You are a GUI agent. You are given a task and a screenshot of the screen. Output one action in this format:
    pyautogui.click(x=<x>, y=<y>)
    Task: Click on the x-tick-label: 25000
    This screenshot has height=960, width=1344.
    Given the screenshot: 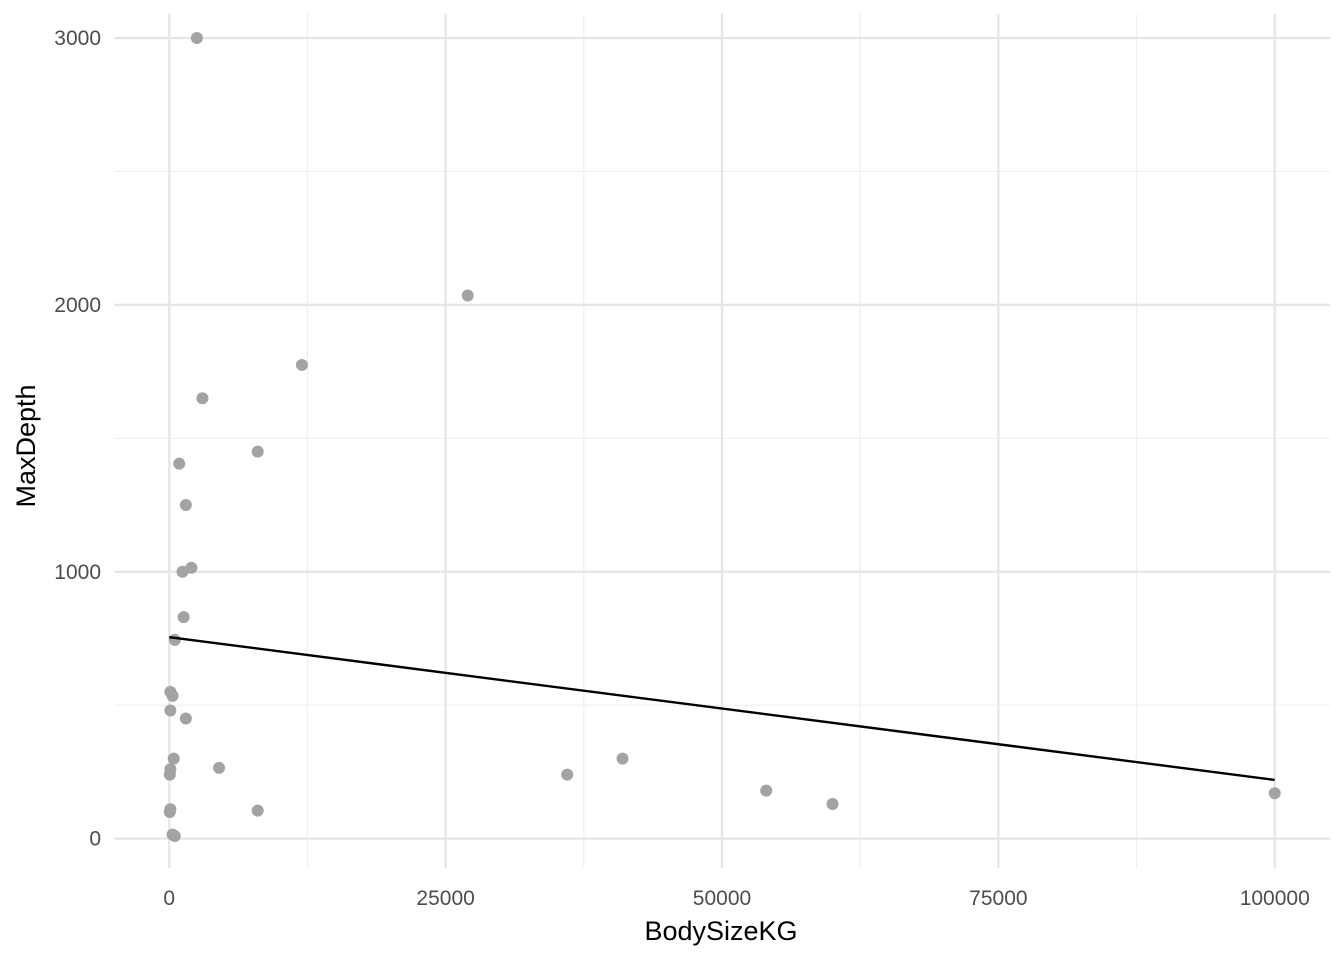 What is the action you would take?
    pyautogui.click(x=445, y=898)
    